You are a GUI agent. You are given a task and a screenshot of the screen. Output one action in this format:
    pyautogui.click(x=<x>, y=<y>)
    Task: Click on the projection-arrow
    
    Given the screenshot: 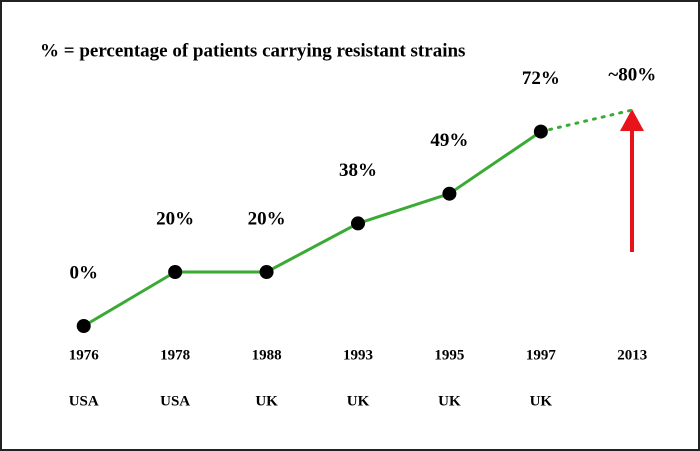 What is the action you would take?
    pyautogui.click(x=632, y=180)
    